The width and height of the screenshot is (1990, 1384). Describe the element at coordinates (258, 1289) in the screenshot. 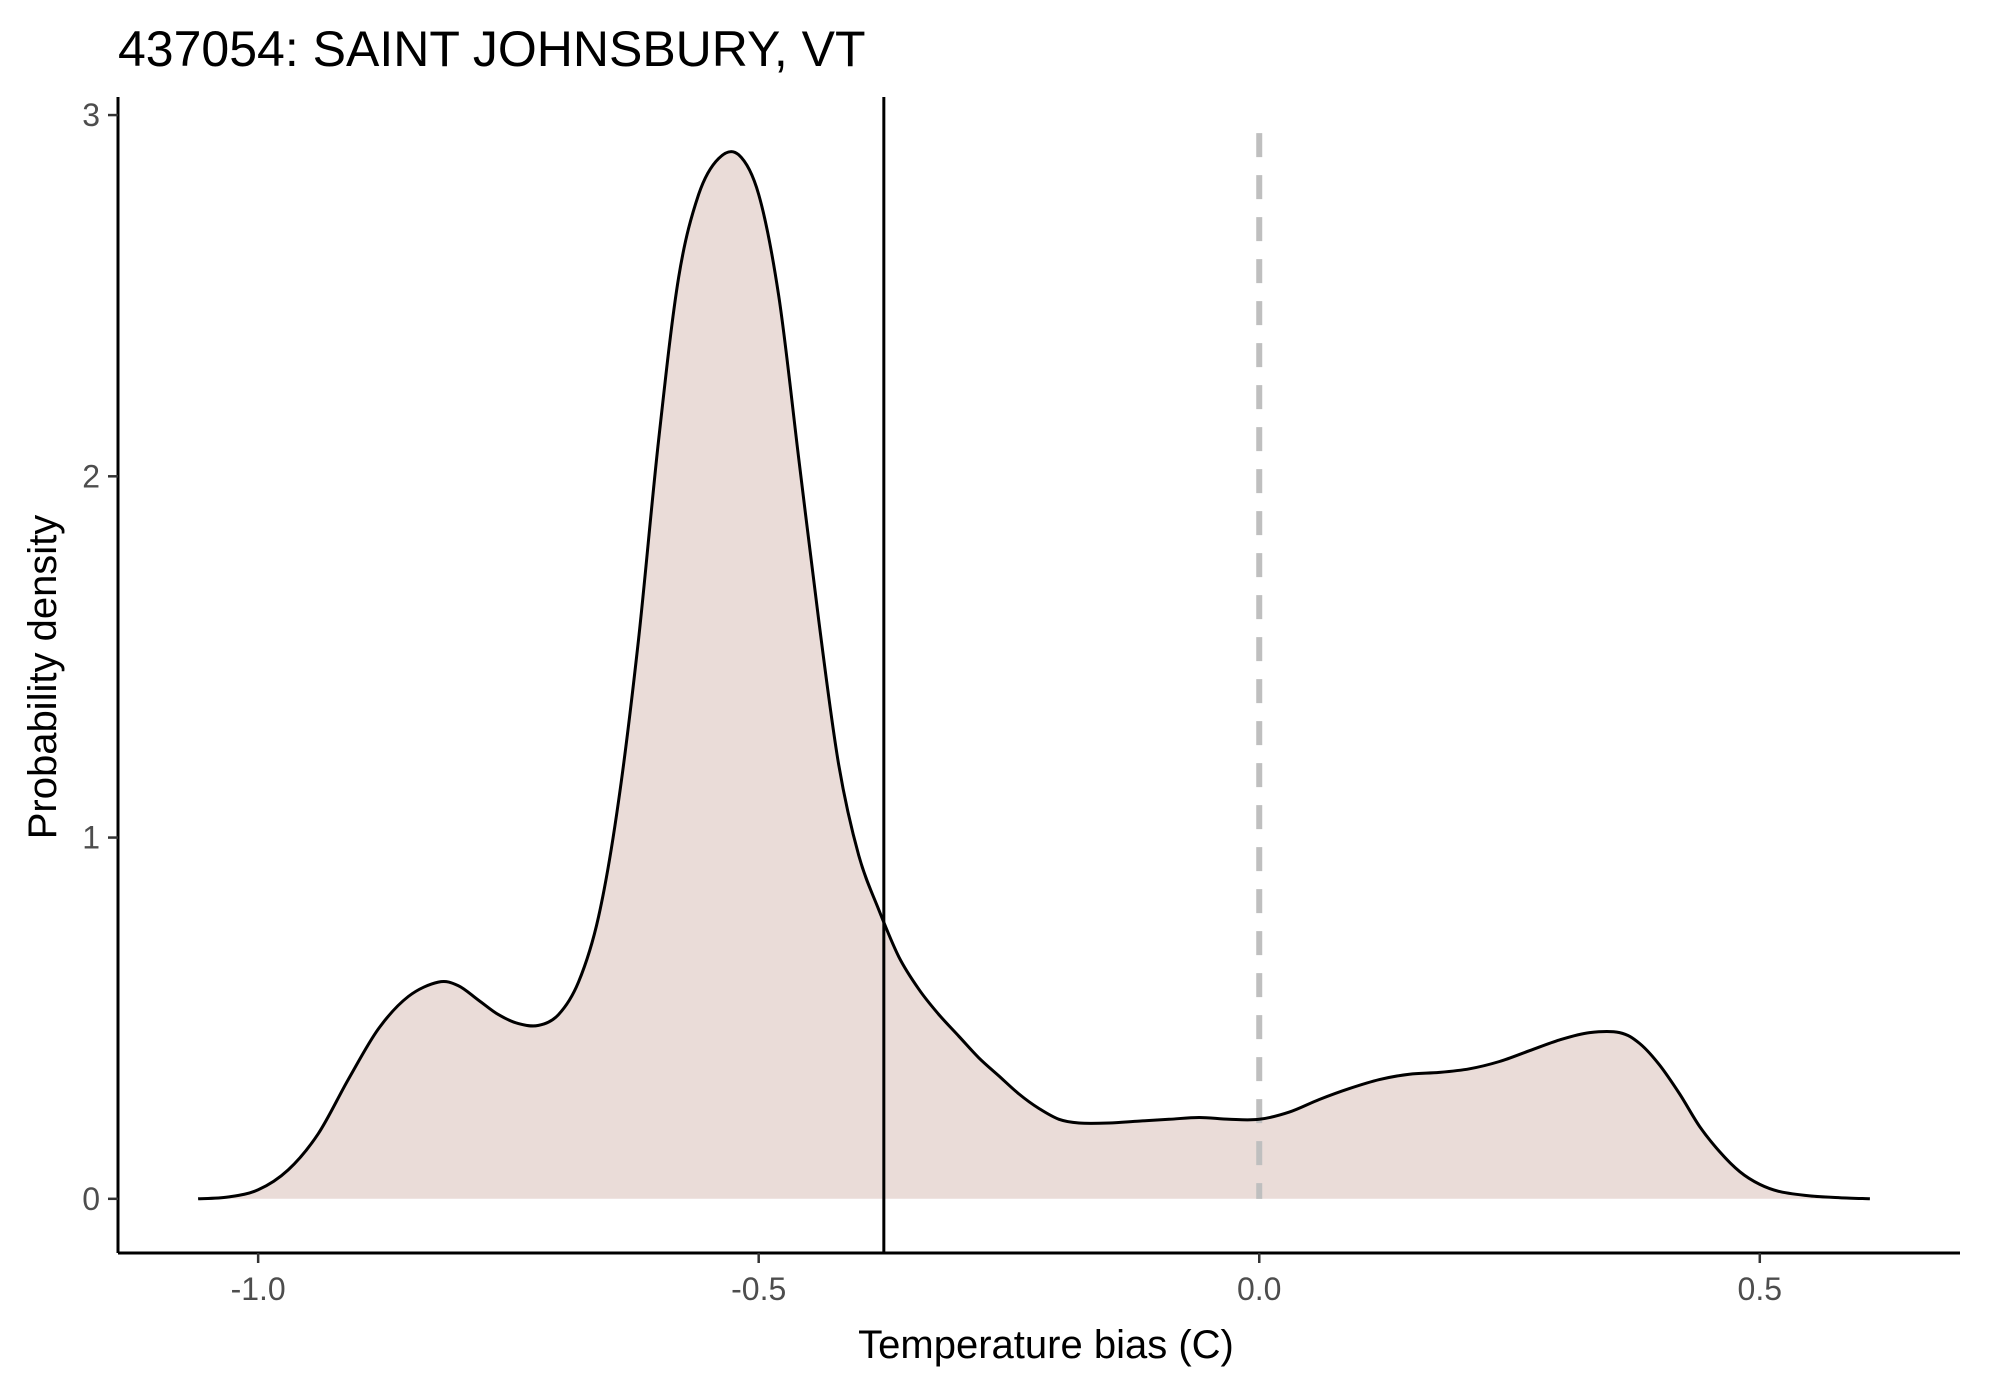

I see `x-tick-label: -1.0` at that location.